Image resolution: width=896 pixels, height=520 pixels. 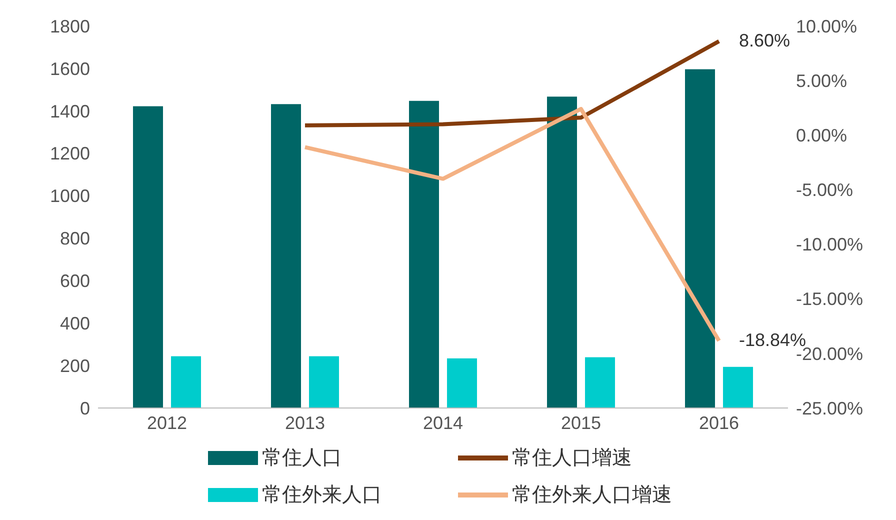 What do you see at coordinates (70, 26) in the screenshot?
I see `y-tick-label: 1800` at bounding box center [70, 26].